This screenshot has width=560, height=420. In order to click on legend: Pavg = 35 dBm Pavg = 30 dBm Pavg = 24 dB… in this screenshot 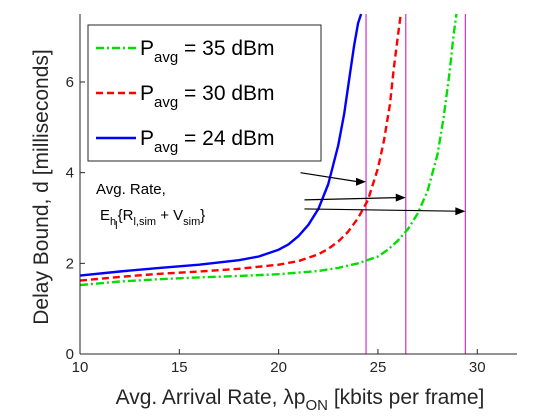, I will do `click(204, 93)`.